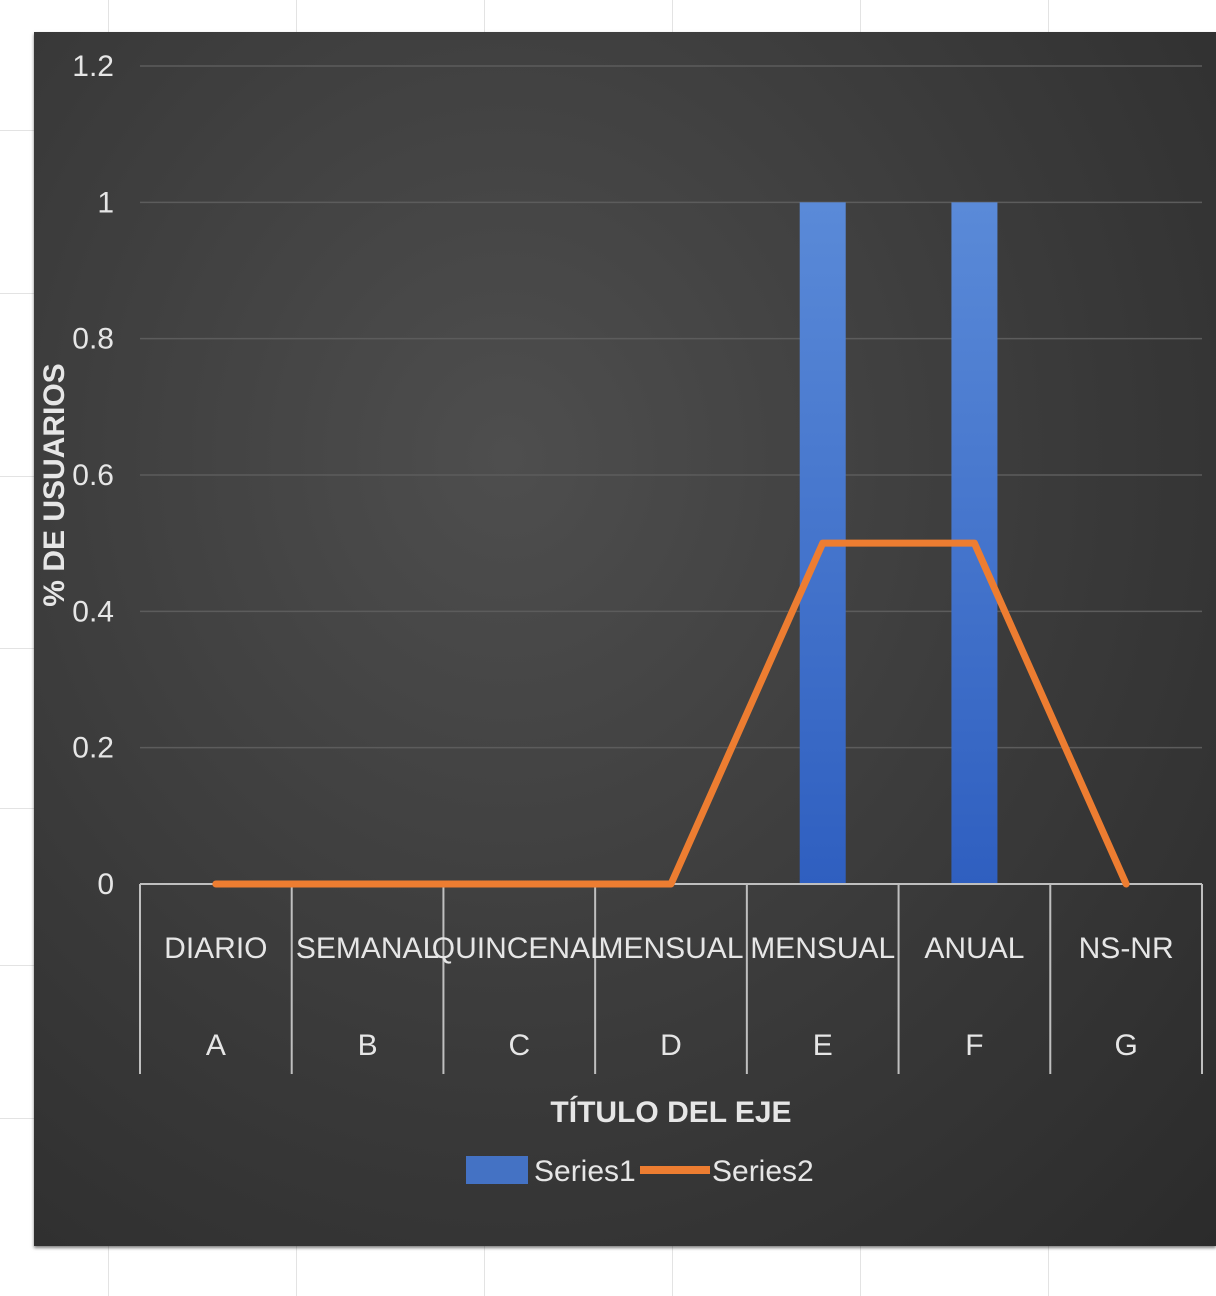  I want to click on x-category-label: ANUAL, so click(974, 948).